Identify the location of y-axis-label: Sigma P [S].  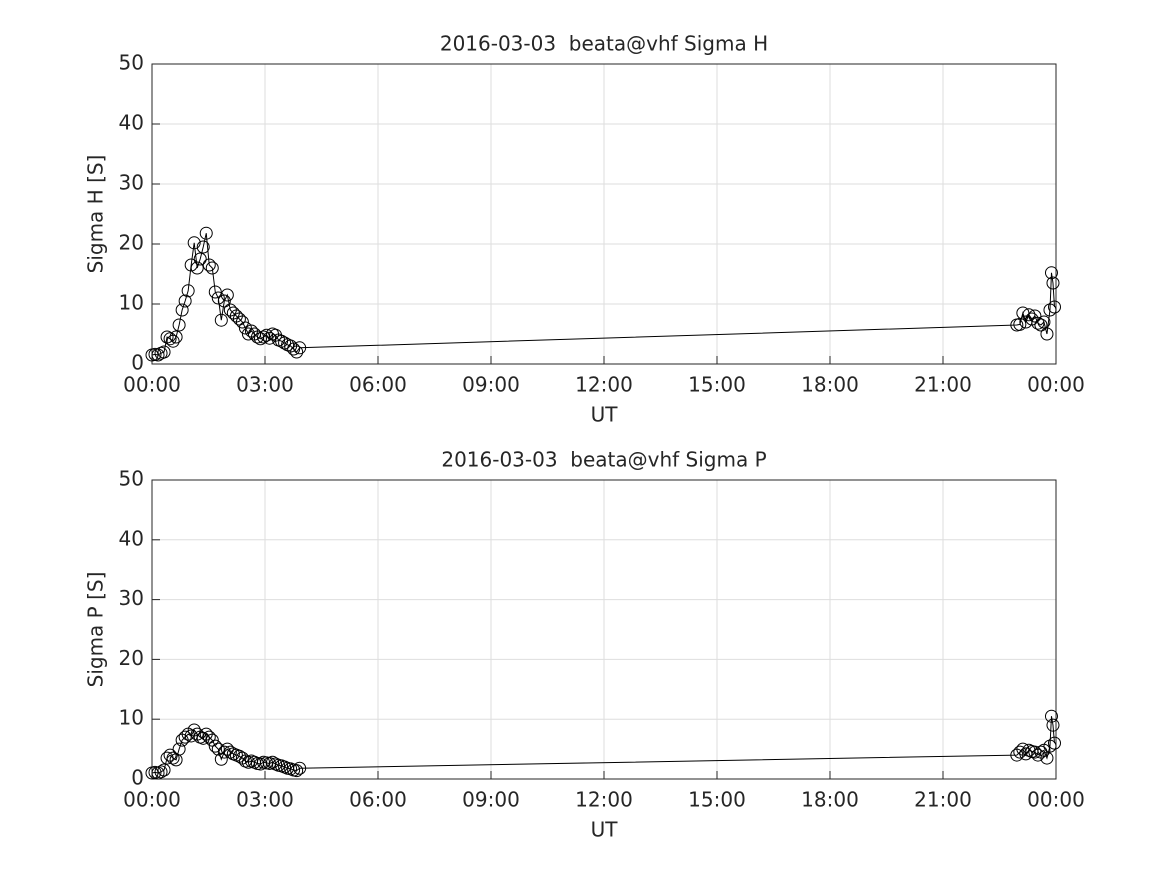
(96, 630).